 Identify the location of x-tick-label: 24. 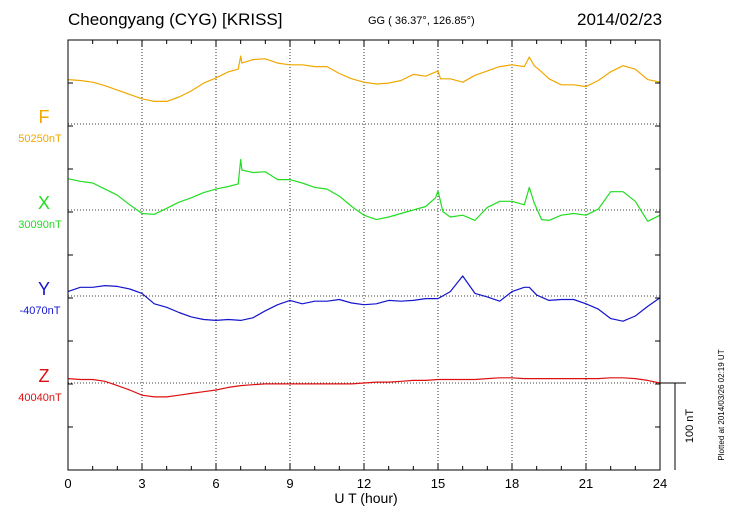
(660, 483).